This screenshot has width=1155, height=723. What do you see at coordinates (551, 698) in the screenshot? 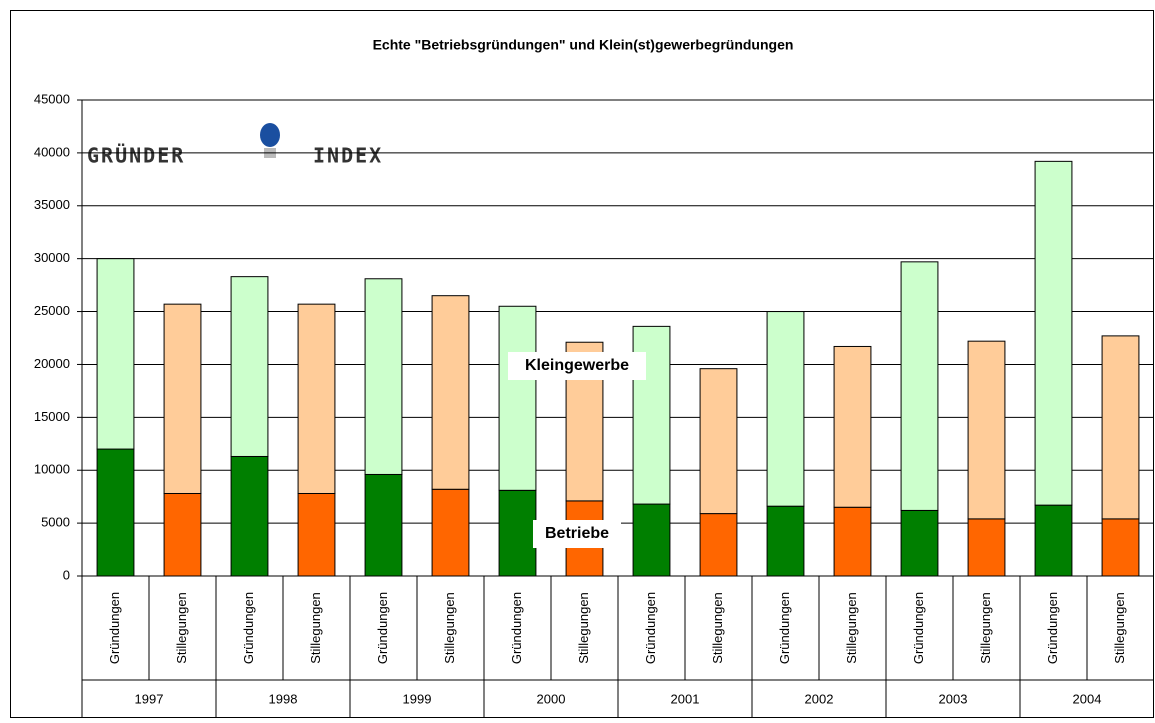
I see `group-label: 2000` at bounding box center [551, 698].